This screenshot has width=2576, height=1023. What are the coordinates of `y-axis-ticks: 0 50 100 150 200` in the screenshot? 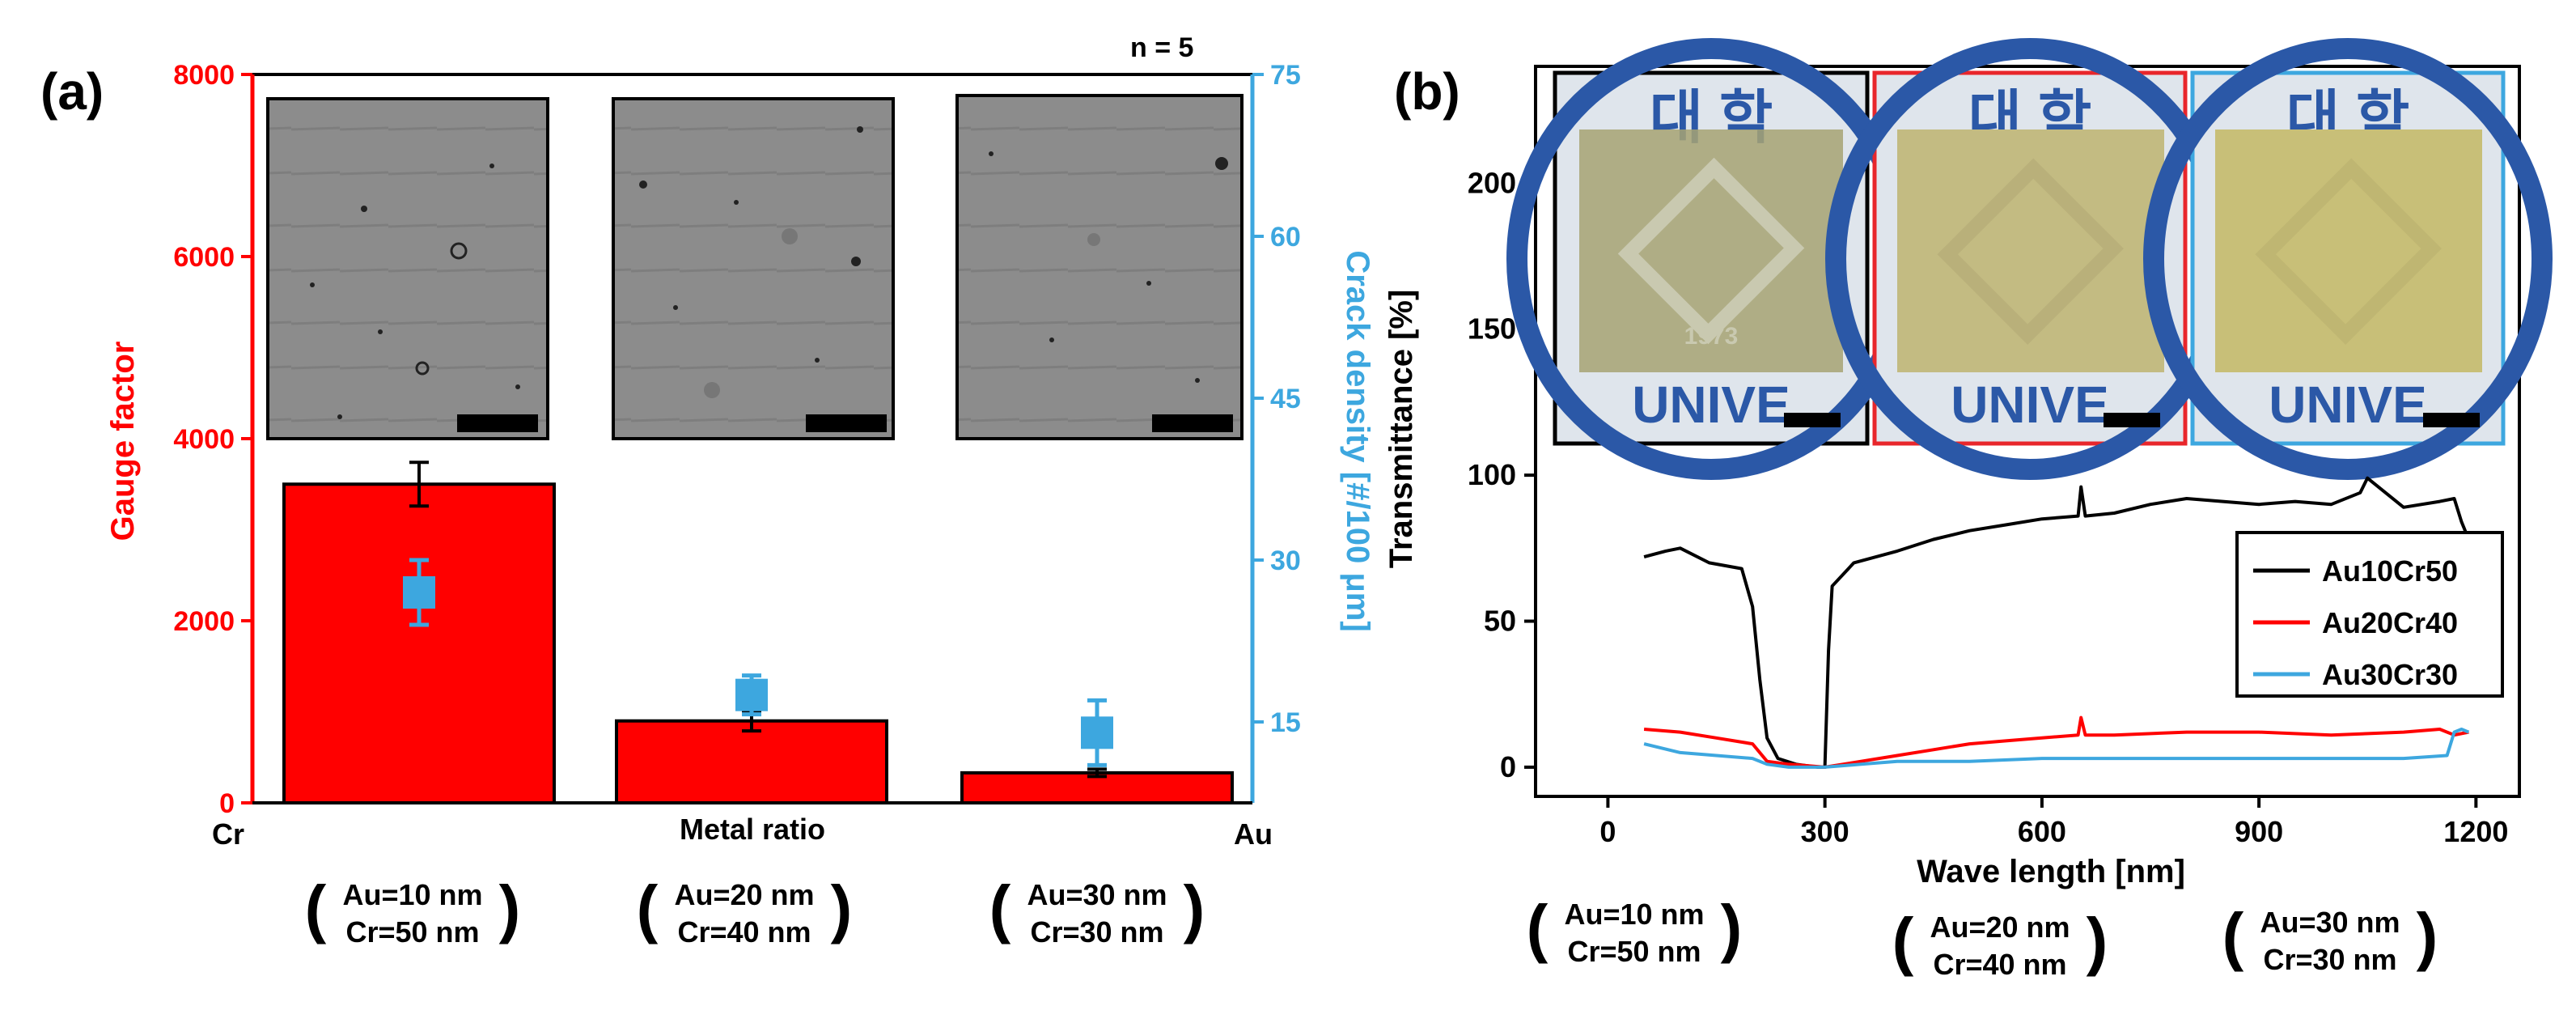 It's located at (1502, 474).